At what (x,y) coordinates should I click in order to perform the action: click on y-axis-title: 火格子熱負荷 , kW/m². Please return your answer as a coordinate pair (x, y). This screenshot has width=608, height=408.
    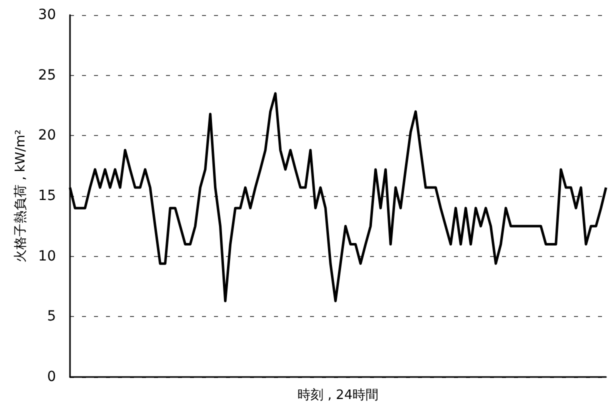
    Looking at the image, I should click on (20, 196).